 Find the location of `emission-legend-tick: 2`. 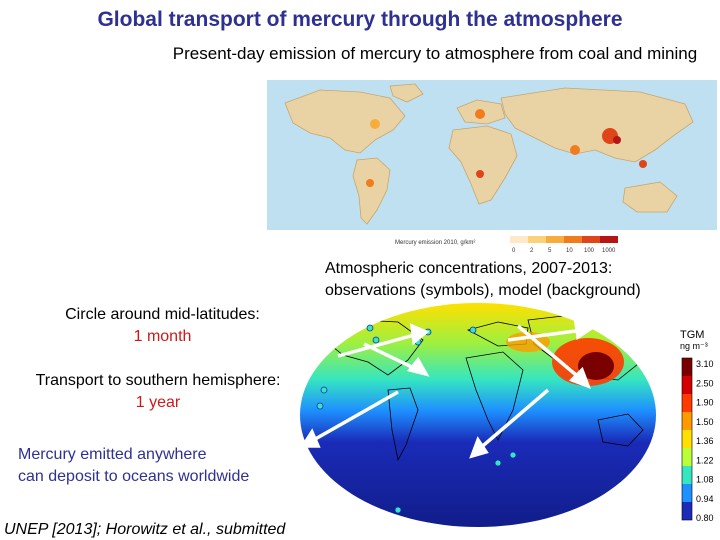

emission-legend-tick: 2 is located at coordinates (532, 251).